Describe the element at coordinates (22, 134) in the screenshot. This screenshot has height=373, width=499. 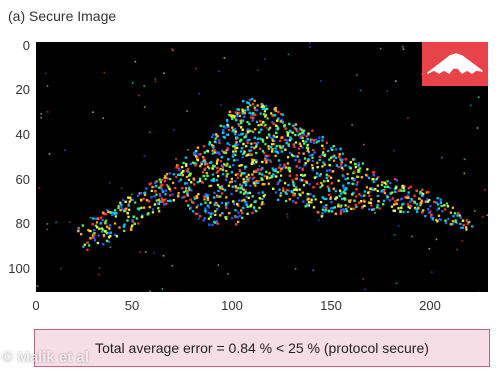
I see `y-tick-label: 40` at that location.